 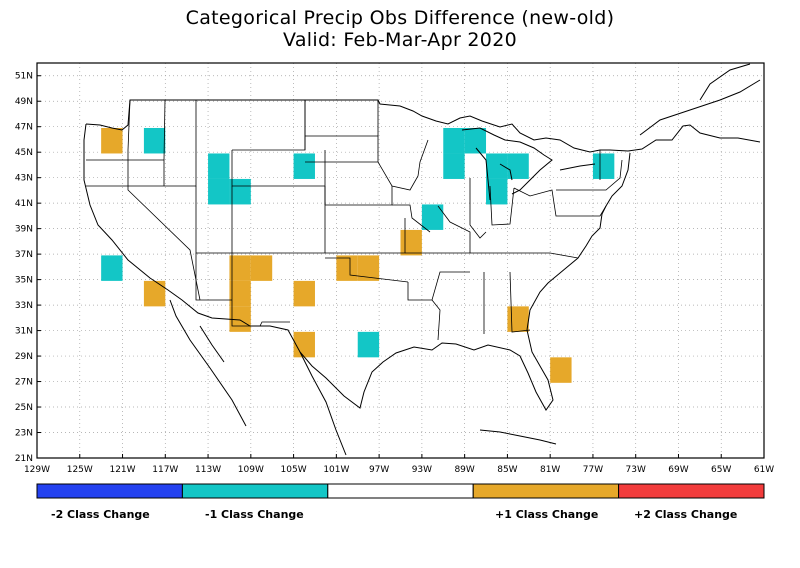 What do you see at coordinates (24, 332) in the screenshot?
I see `lat-tick-label: 31N` at bounding box center [24, 332].